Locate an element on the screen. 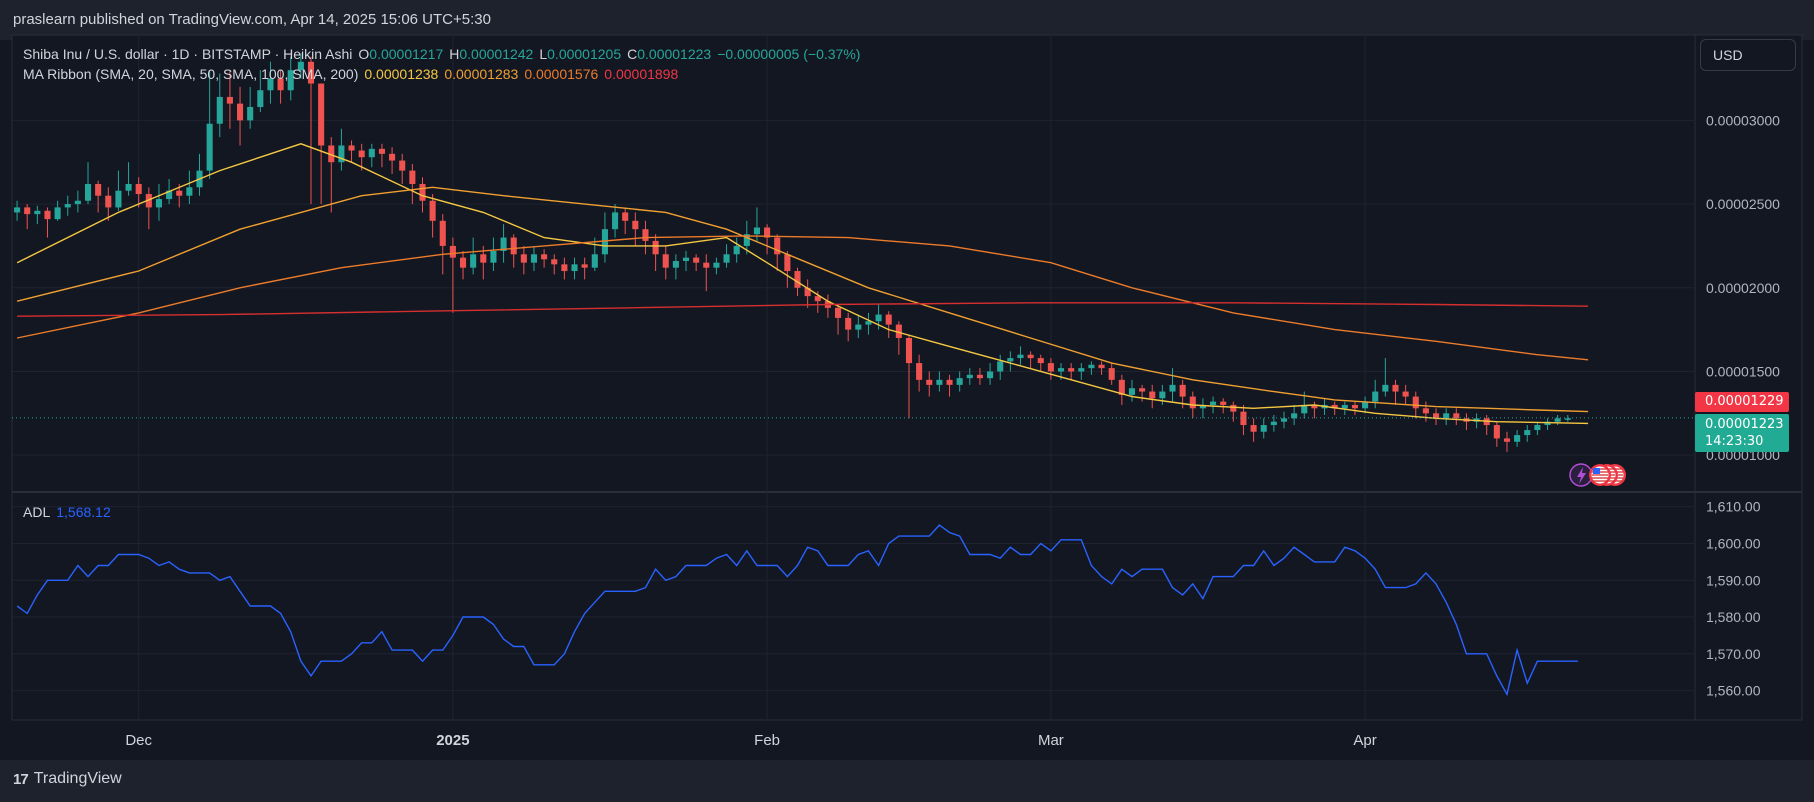 The width and height of the screenshot is (1814, 802). adl-title: ADL is located at coordinates (37, 512).